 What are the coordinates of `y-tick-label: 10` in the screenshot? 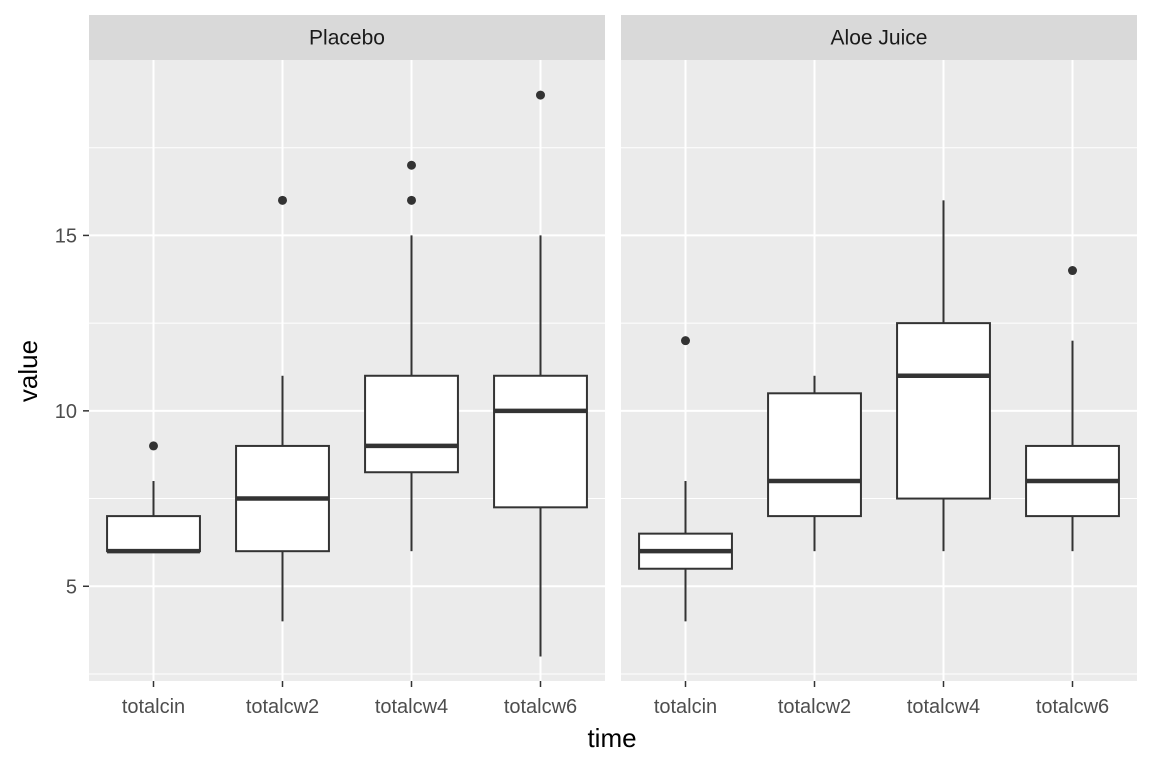 It's located at (66, 412).